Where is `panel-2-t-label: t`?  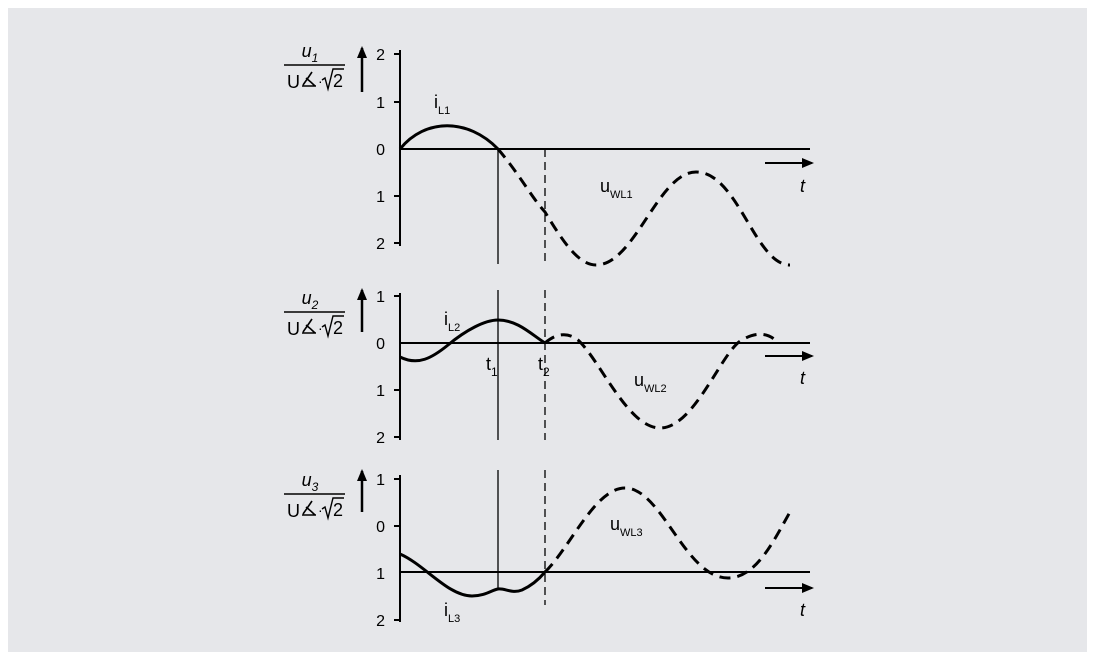
panel-2-t-label: t is located at coordinates (803, 378).